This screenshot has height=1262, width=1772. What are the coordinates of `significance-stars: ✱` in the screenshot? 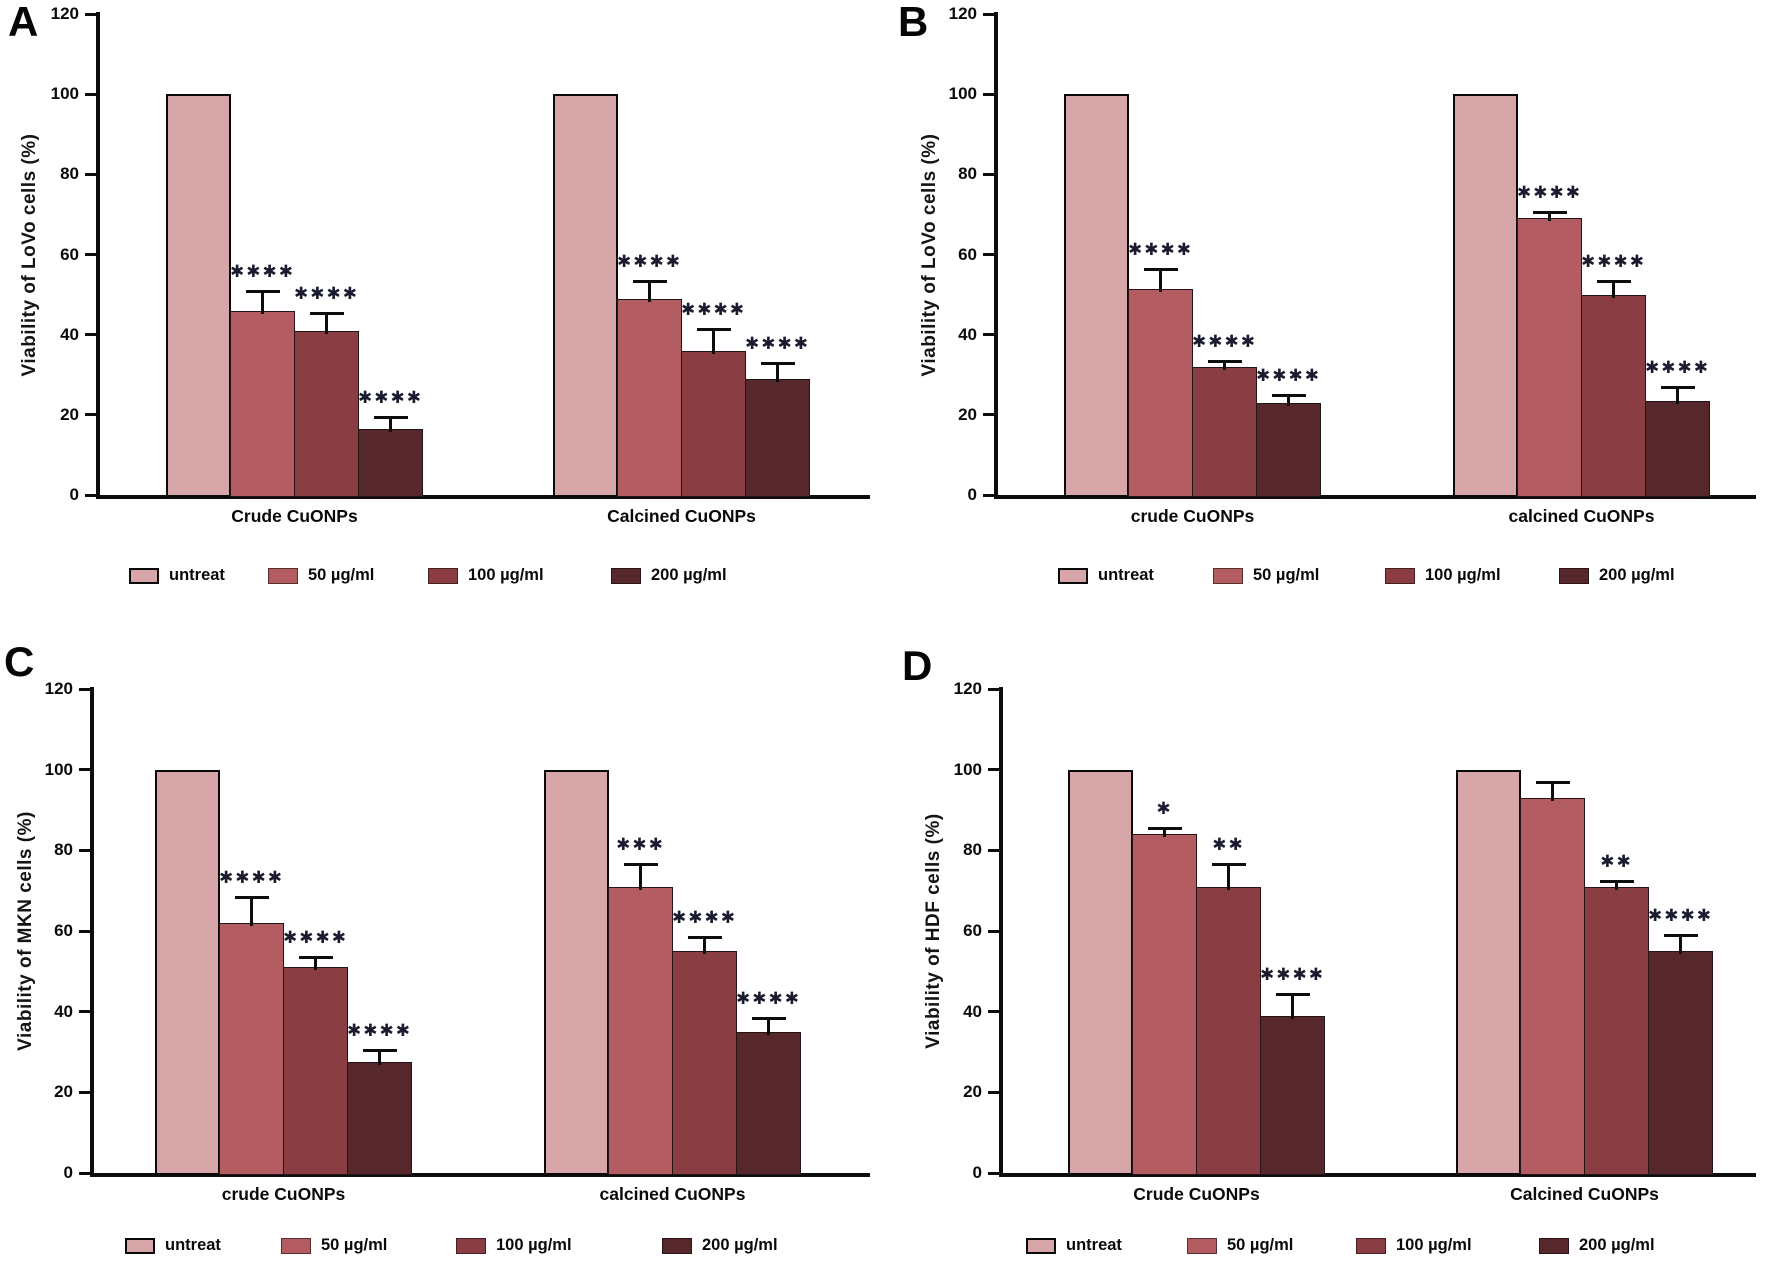 It's located at (1164, 809).